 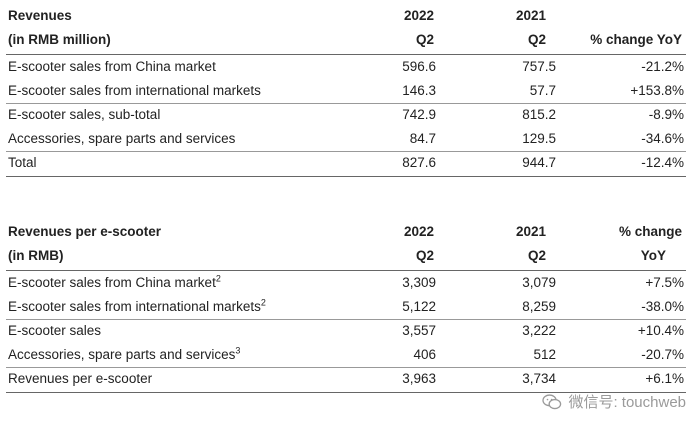 I want to click on table-row: E-scooter sales 3,557 3,222 +10.4%, so click(x=346, y=331).